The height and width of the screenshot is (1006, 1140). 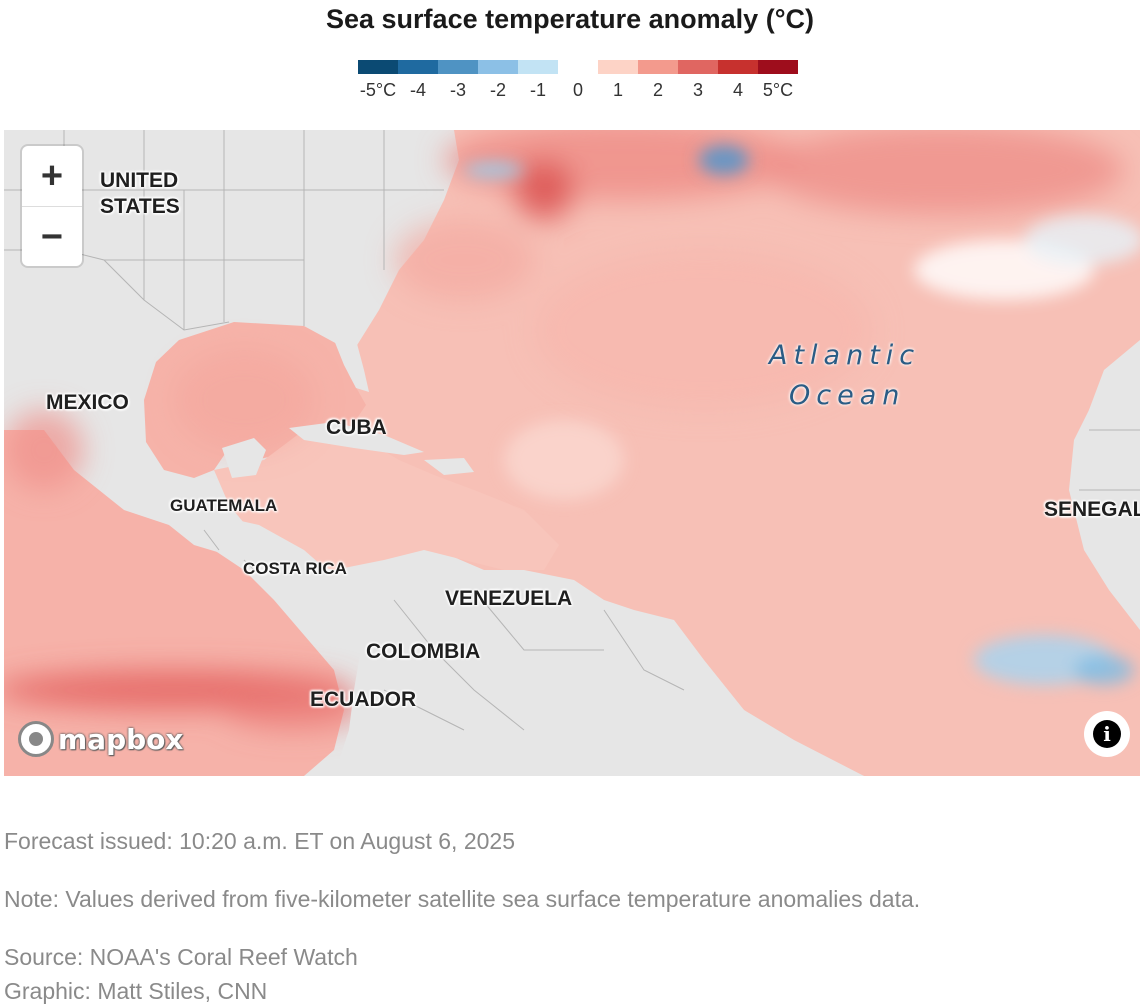 I want to click on label-mexico: MEXICO, so click(x=87, y=402).